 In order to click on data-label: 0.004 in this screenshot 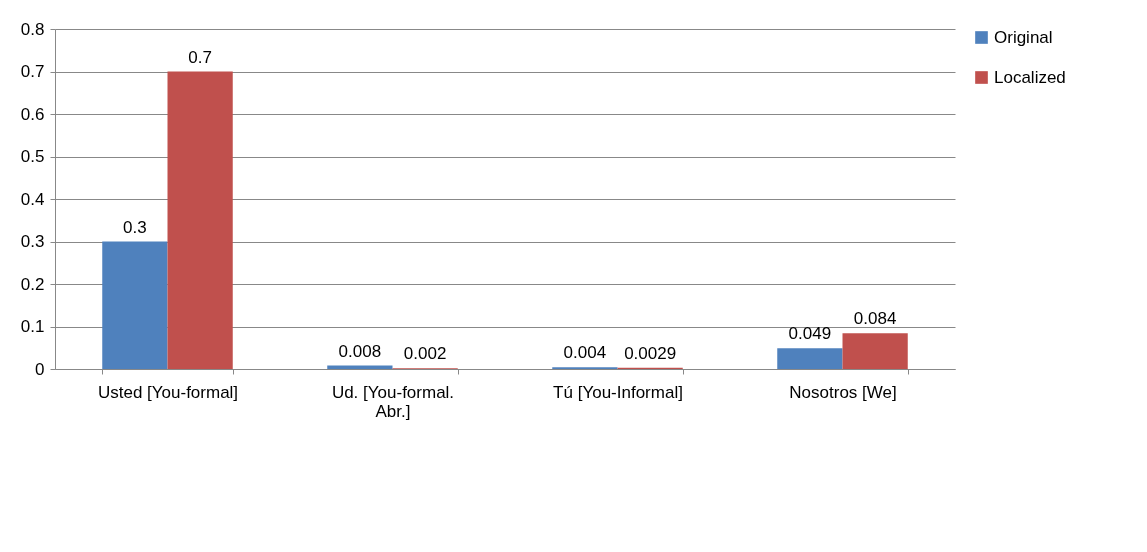, I will do `click(585, 353)`.